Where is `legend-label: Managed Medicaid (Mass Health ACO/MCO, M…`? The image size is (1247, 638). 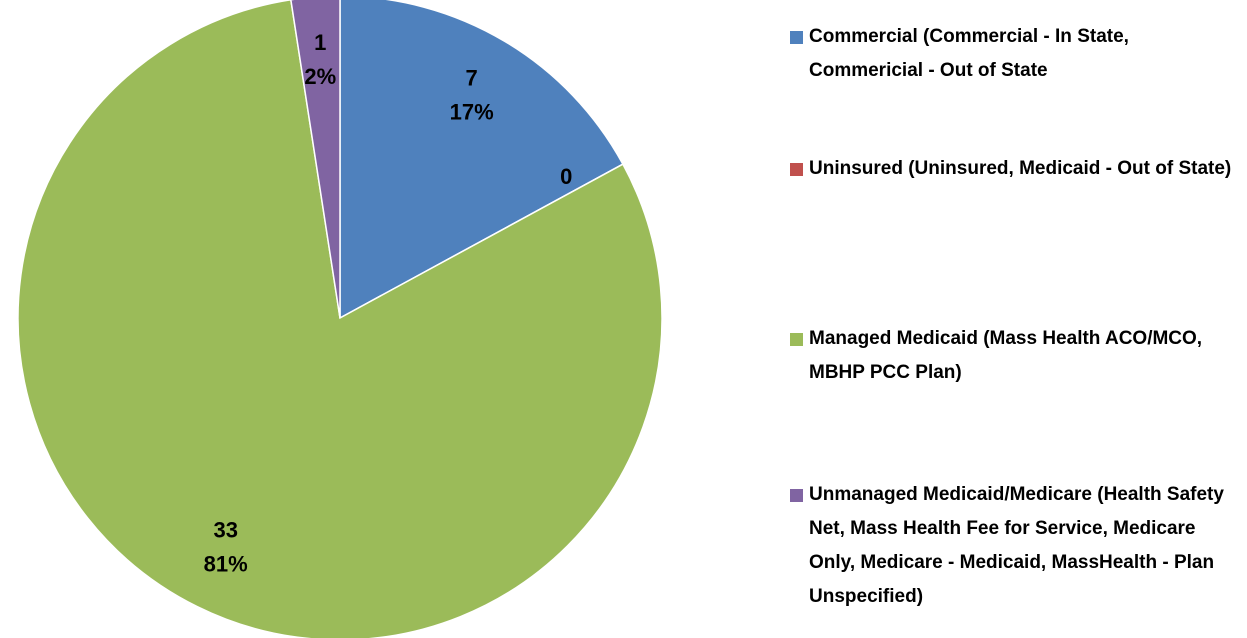
legend-label: Managed Medicaid (Mass Health ACO/MCO, M… is located at coordinates (1006, 355).